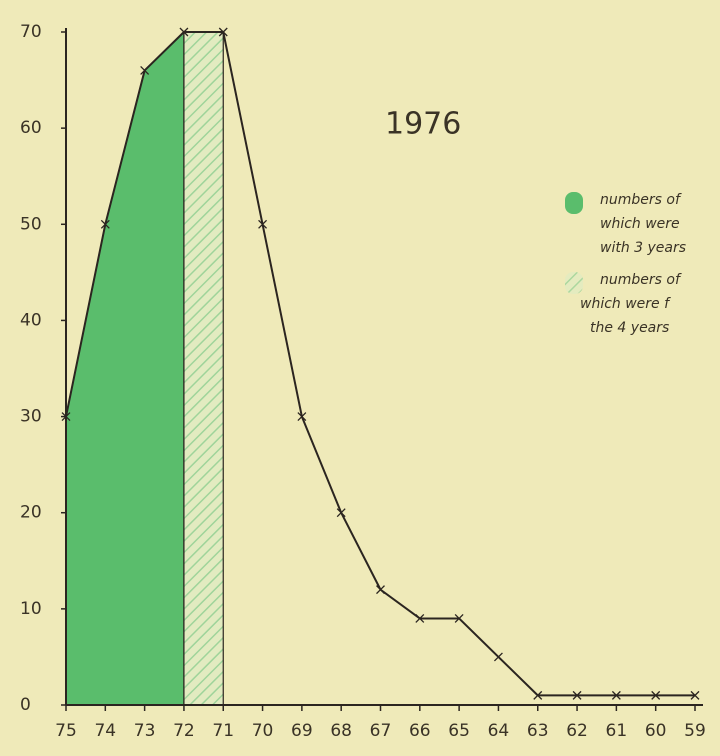 The width and height of the screenshot is (720, 756). Describe the element at coordinates (577, 731) in the screenshot. I see `x-tick-label: 62` at that location.